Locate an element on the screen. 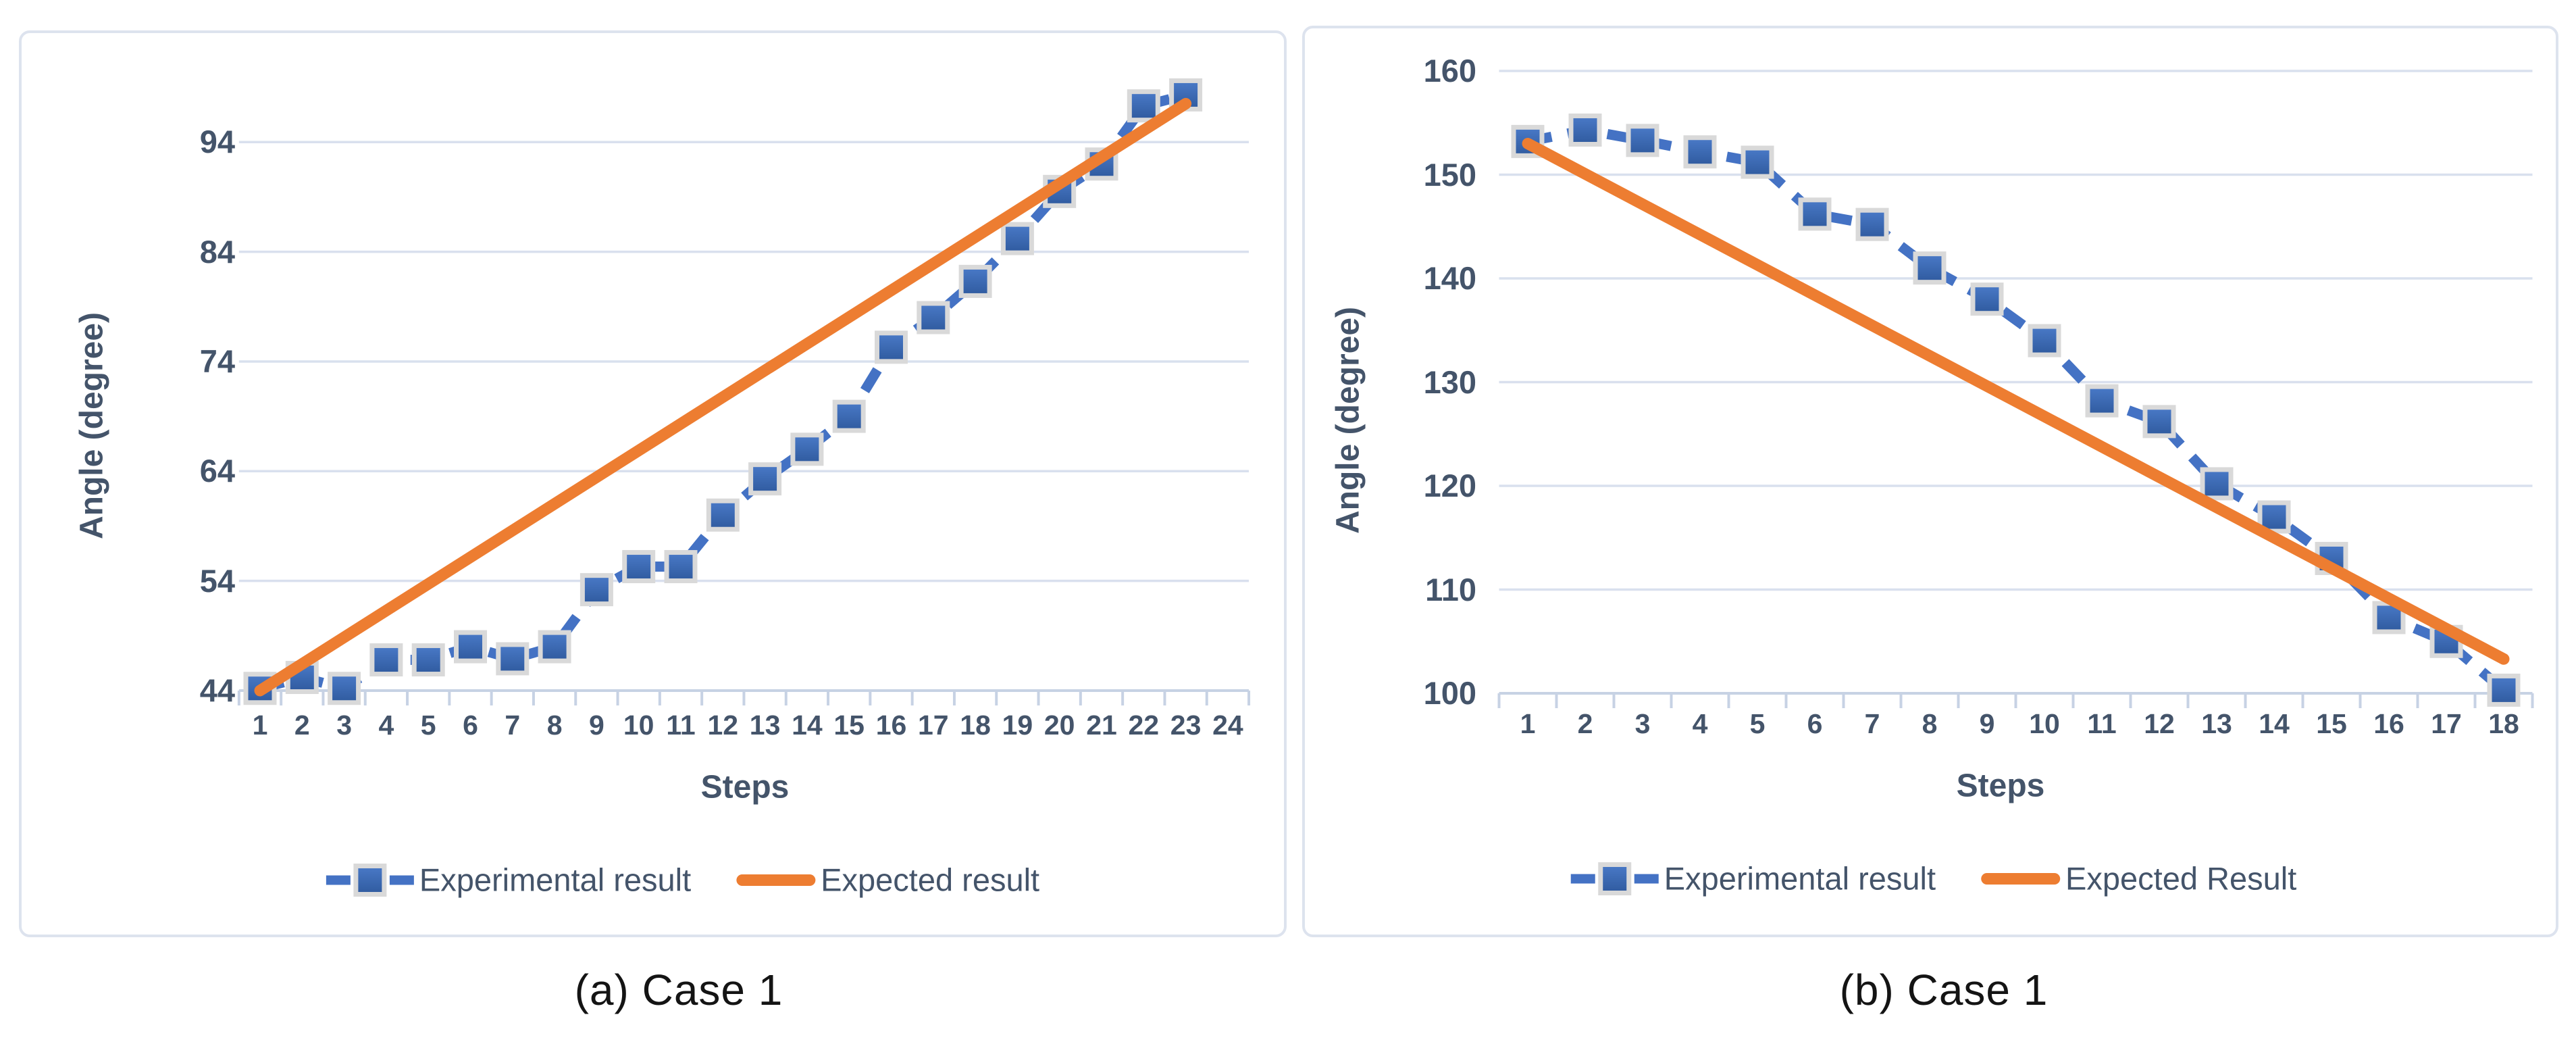  legend-label-expected-a: Expected result is located at coordinates (930, 880).